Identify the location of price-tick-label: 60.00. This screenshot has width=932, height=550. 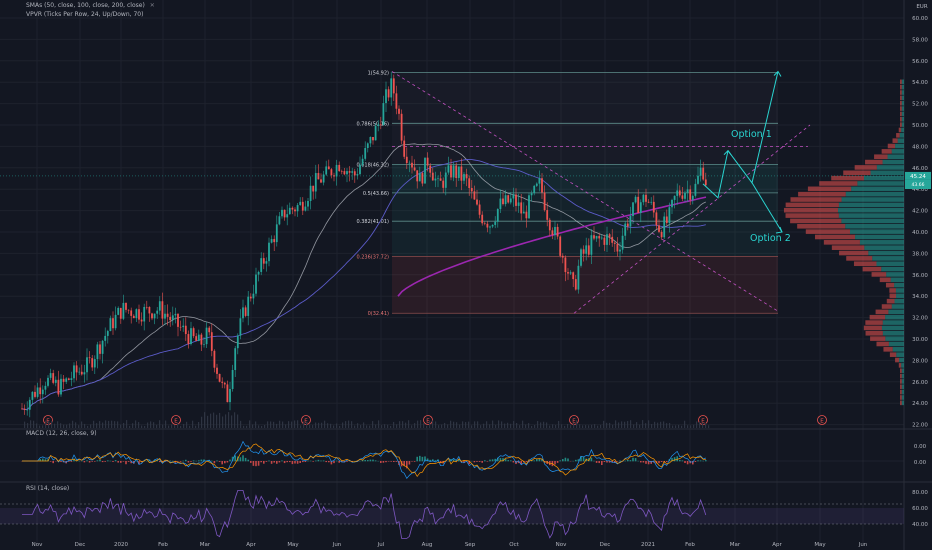
(920, 19).